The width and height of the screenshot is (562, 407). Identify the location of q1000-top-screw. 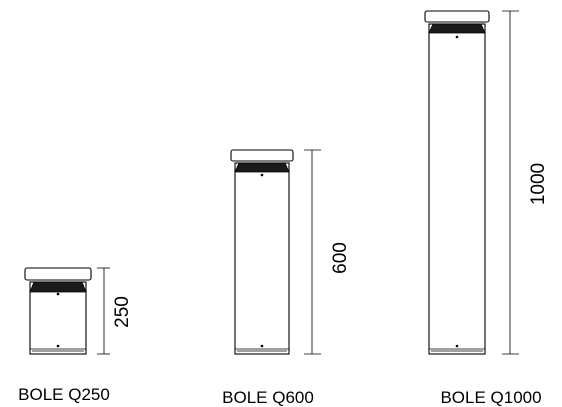
(457, 37).